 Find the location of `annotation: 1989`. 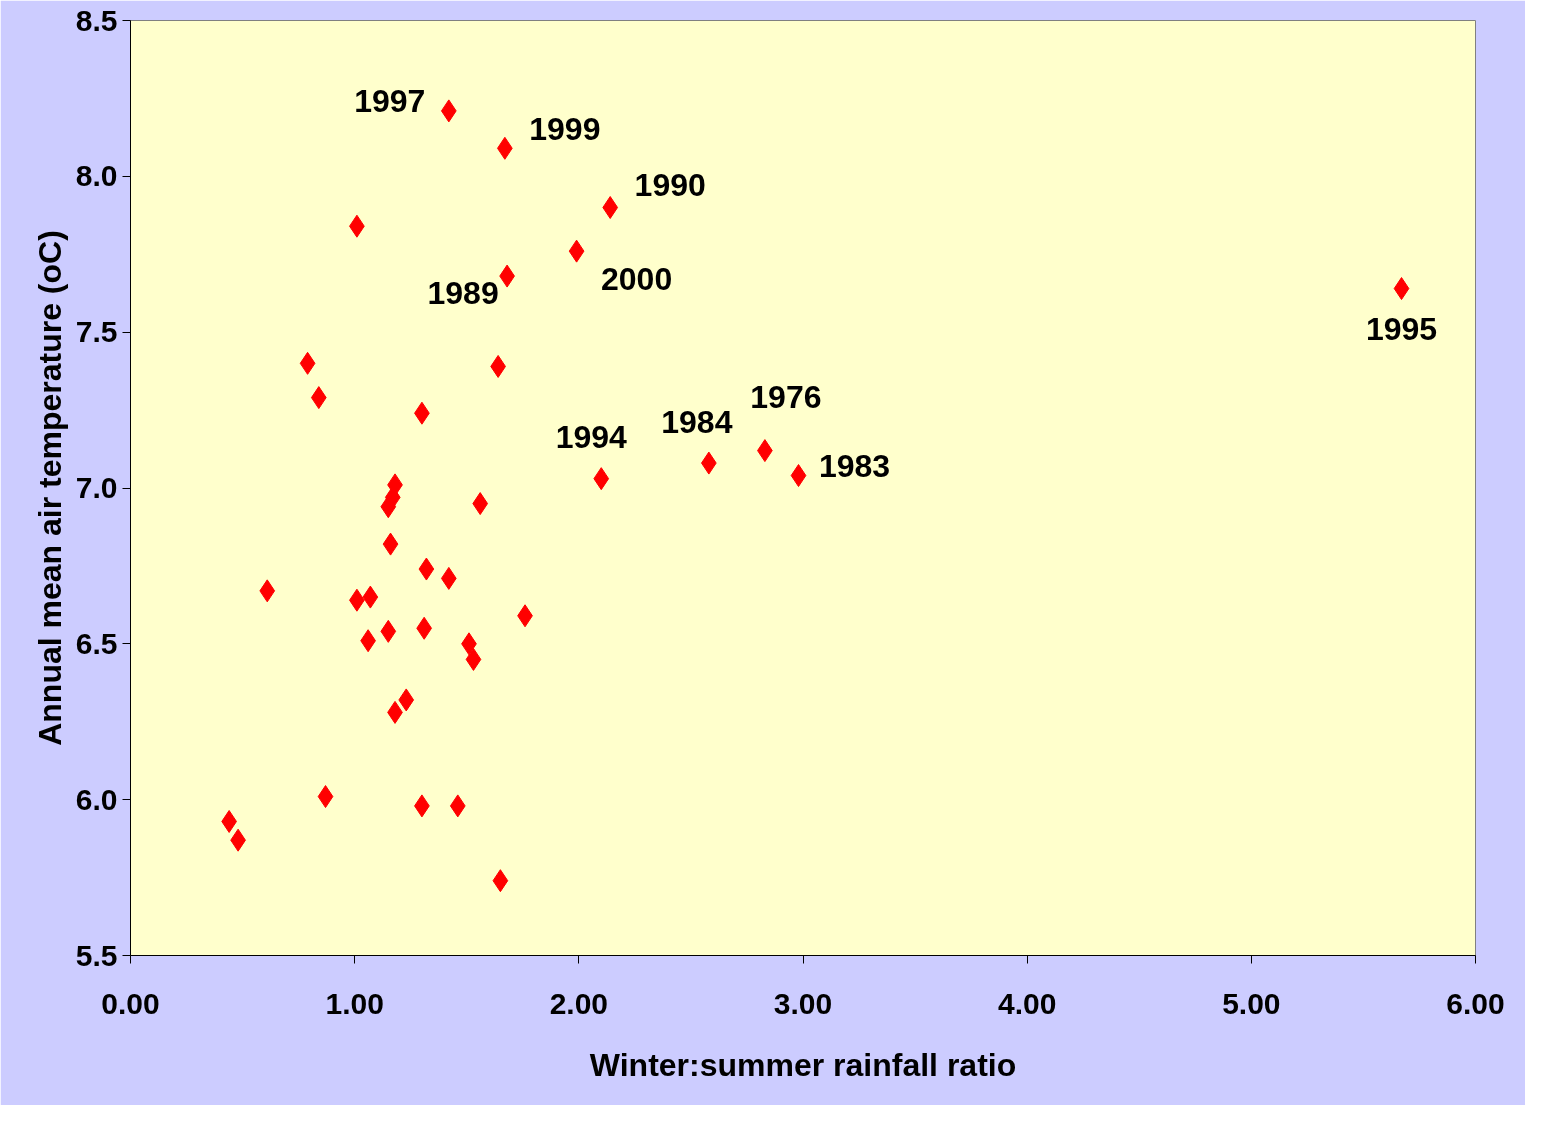

annotation: 1989 is located at coordinates (463, 293).